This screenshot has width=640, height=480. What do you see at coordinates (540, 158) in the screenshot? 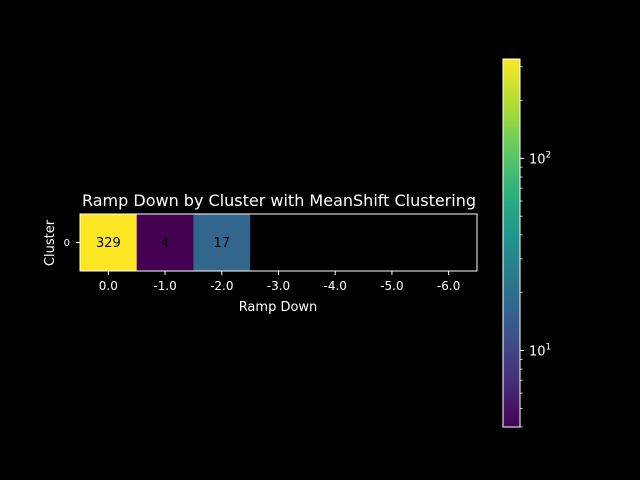
I see `colorbar-tick-label: 10²` at bounding box center [540, 158].